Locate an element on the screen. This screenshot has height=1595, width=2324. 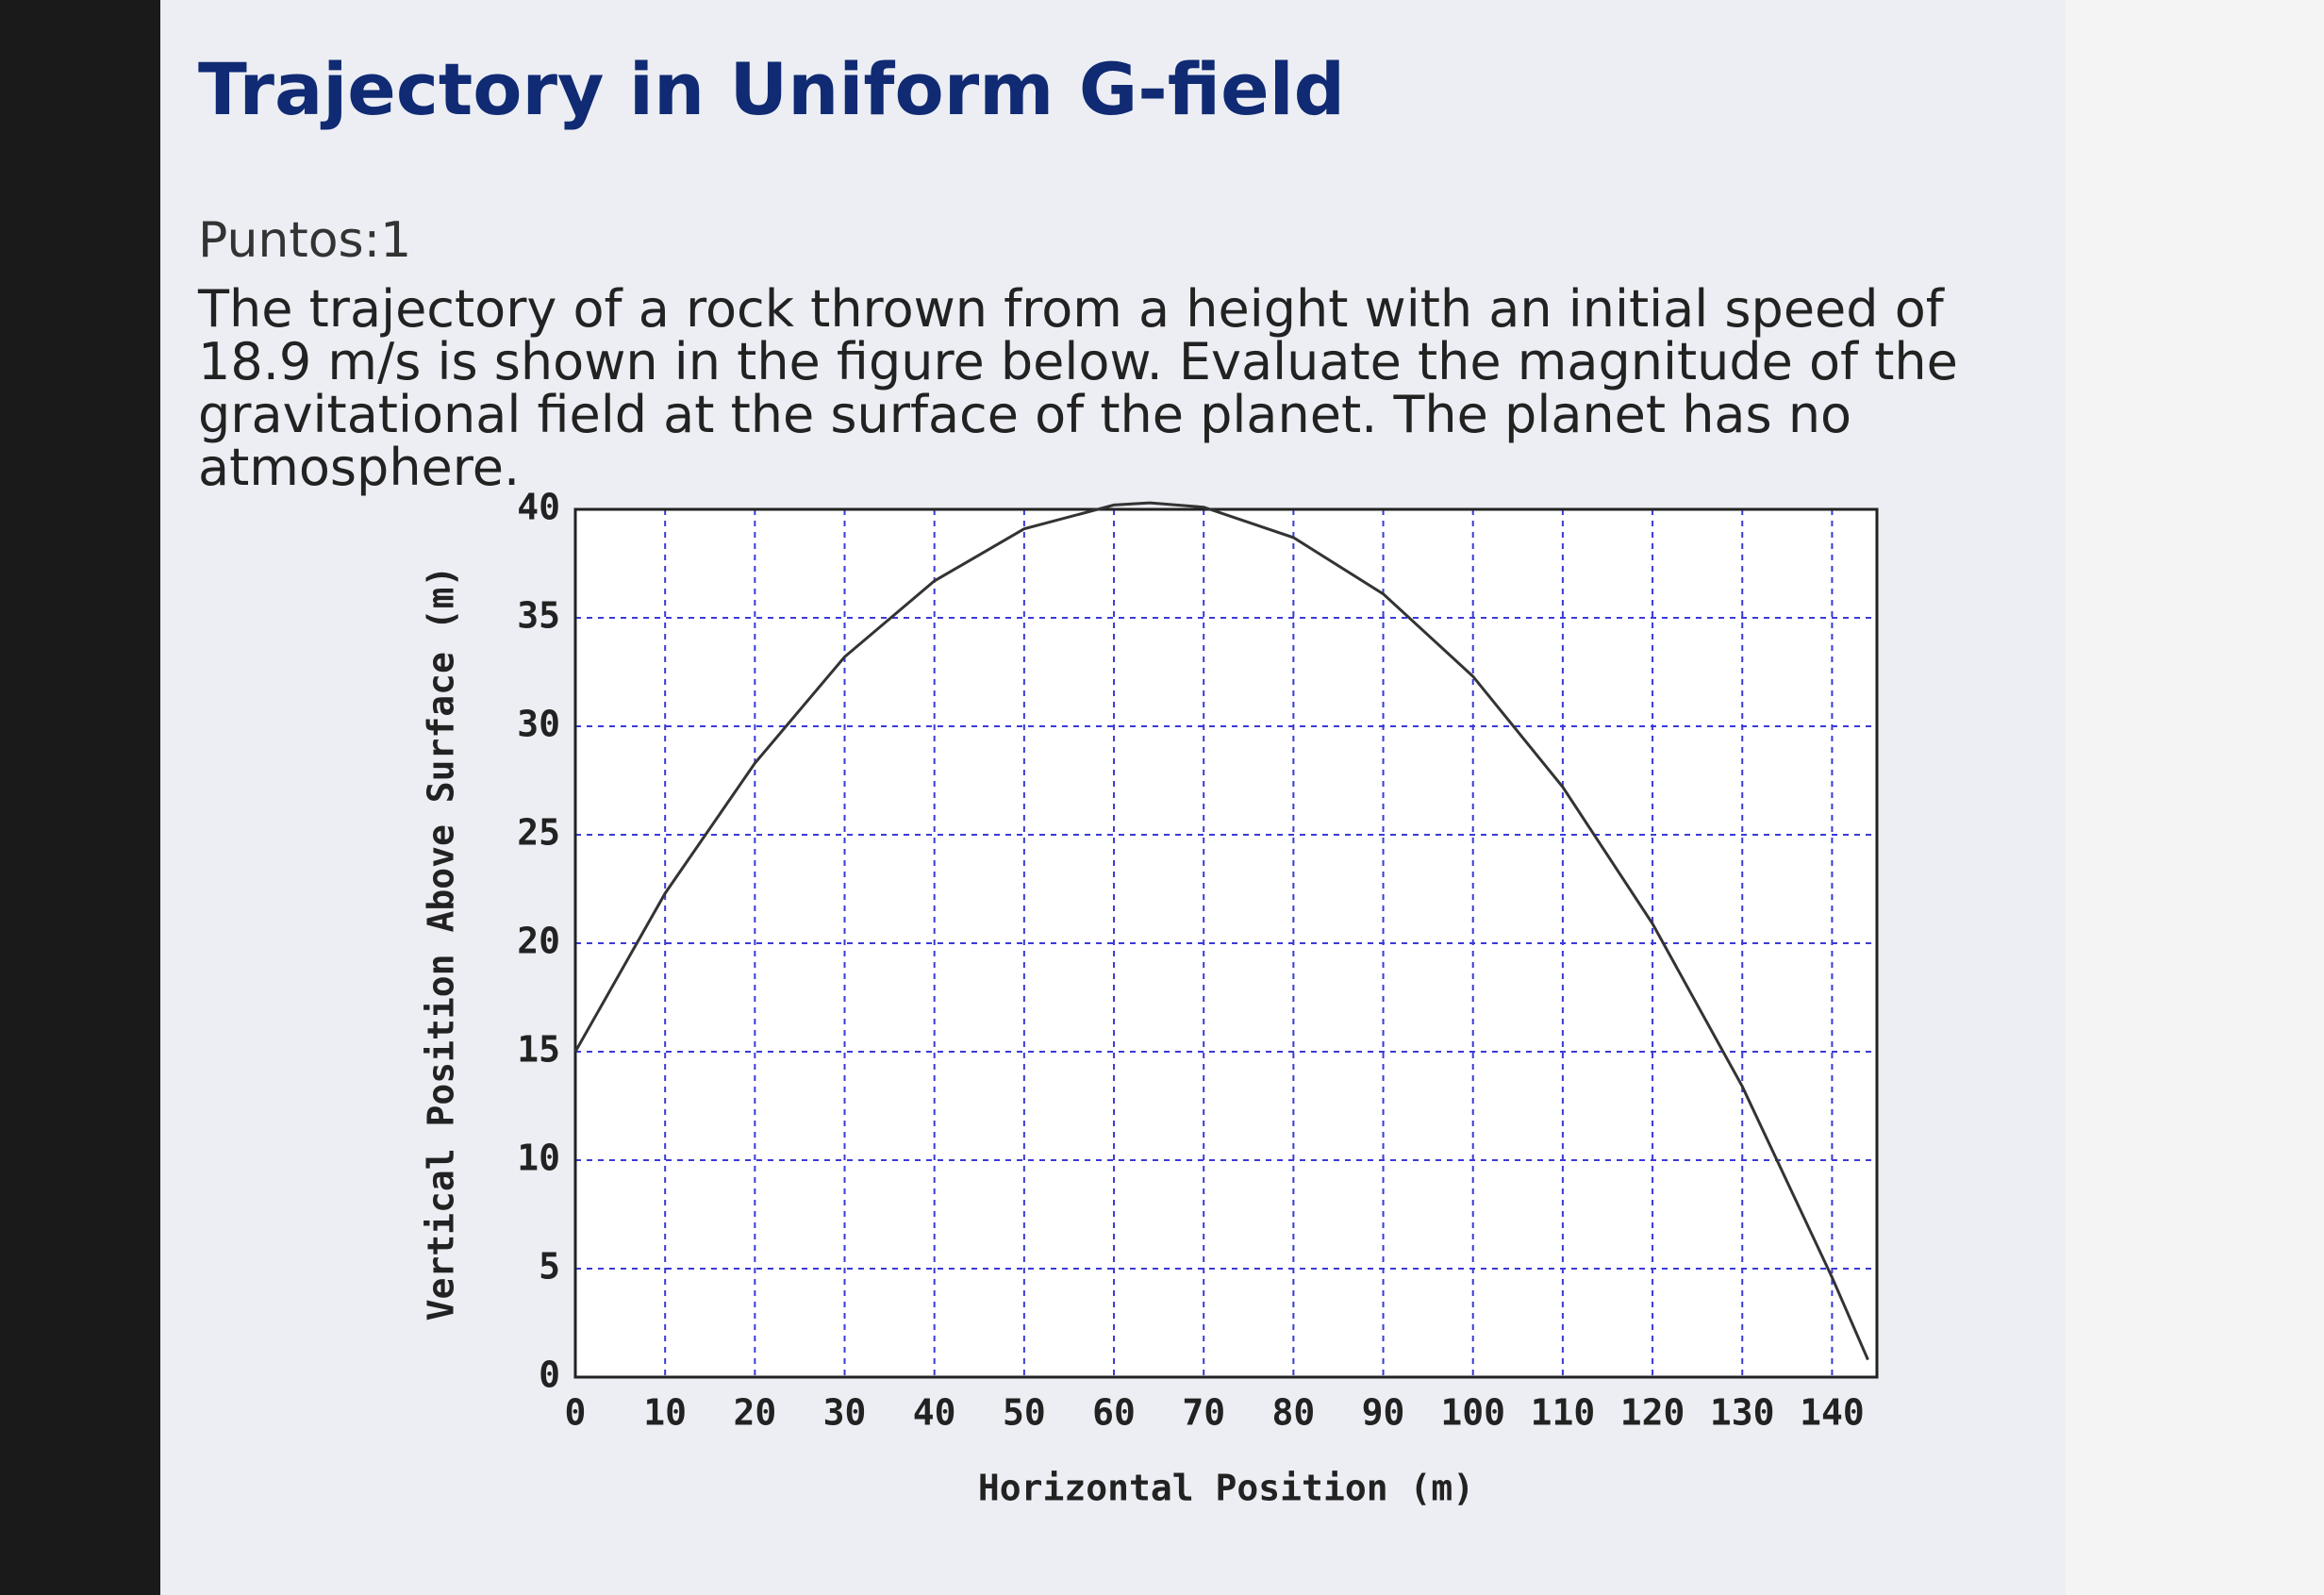
side-panel is located at coordinates (2195, 797).